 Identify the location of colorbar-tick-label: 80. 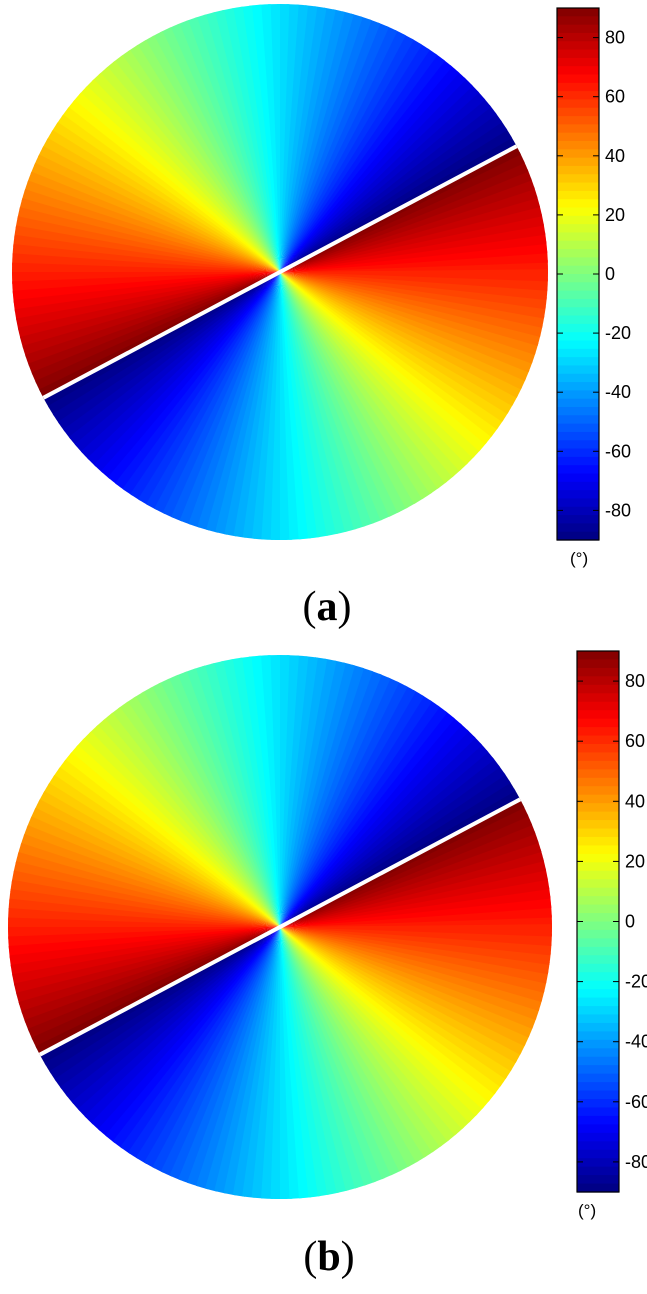
(635, 681).